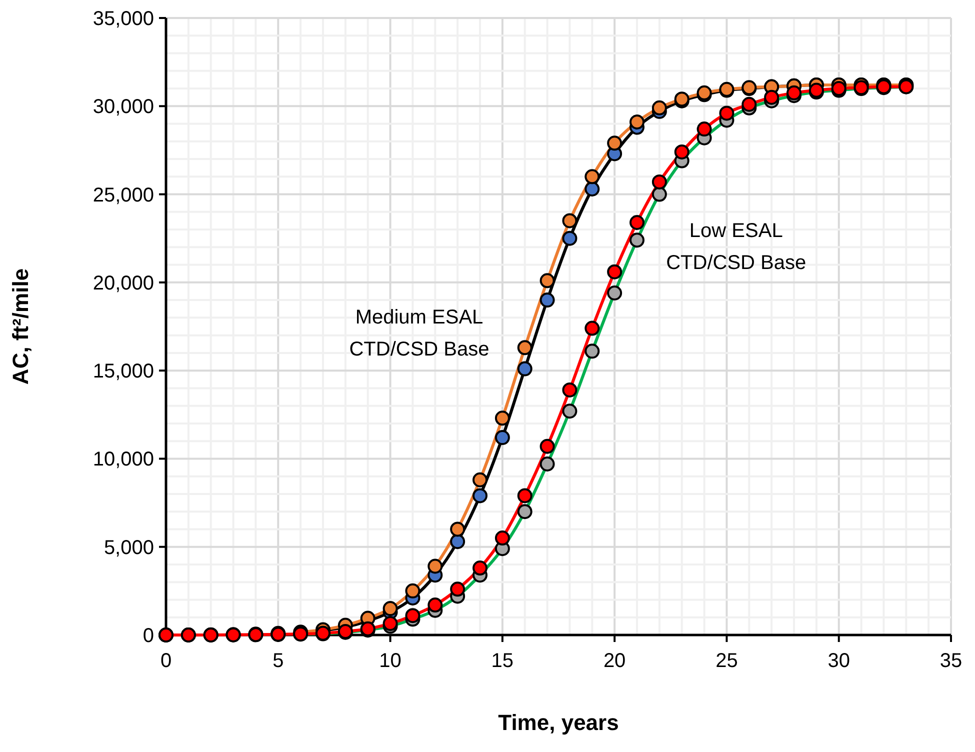  Describe the element at coordinates (123, 283) in the screenshot. I see `y-tick-label: 20,000` at that location.